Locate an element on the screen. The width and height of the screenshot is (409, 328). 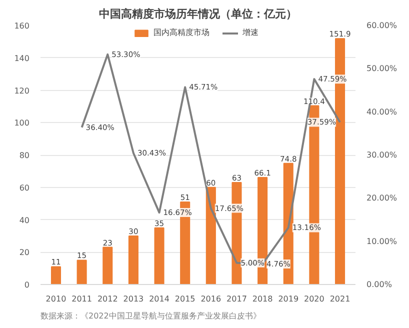
y-tick-label: 140 is located at coordinates (22, 58).